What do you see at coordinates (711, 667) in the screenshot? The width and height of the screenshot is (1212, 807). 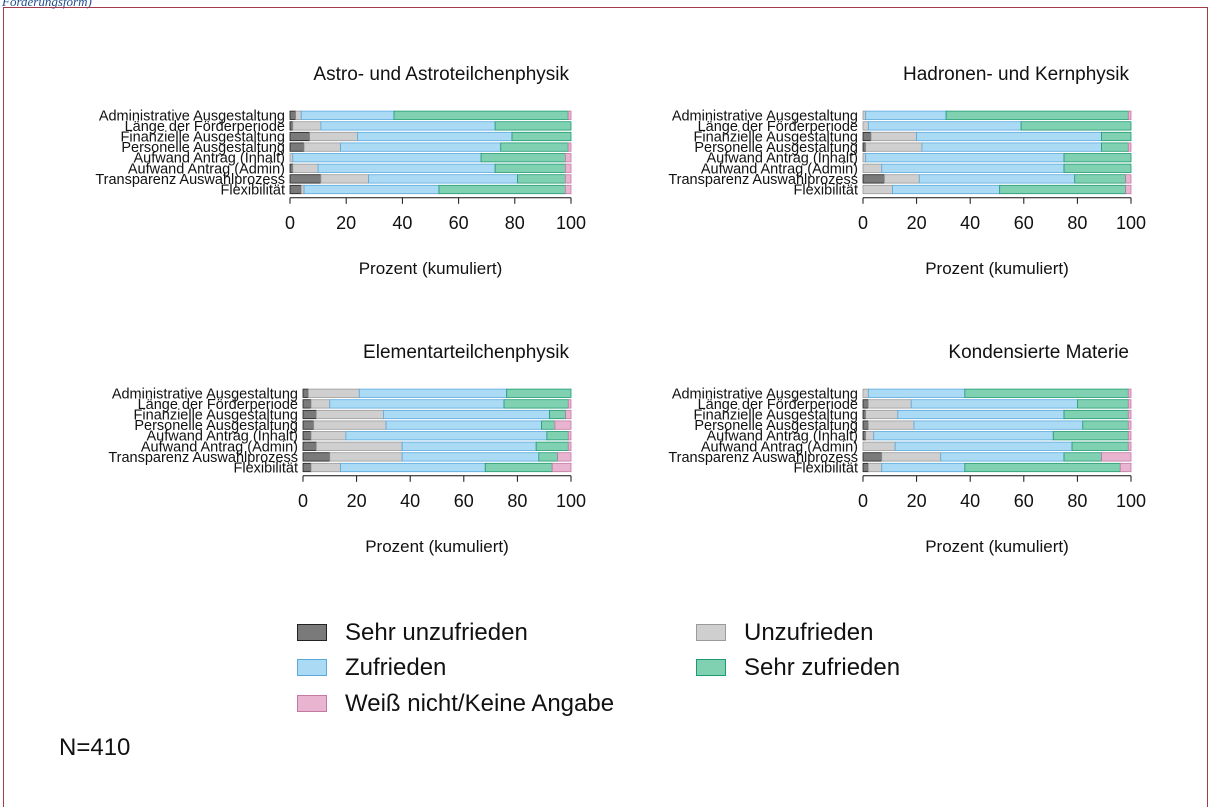 I see `legend-swatch-sehr-zufrieden` at bounding box center [711, 667].